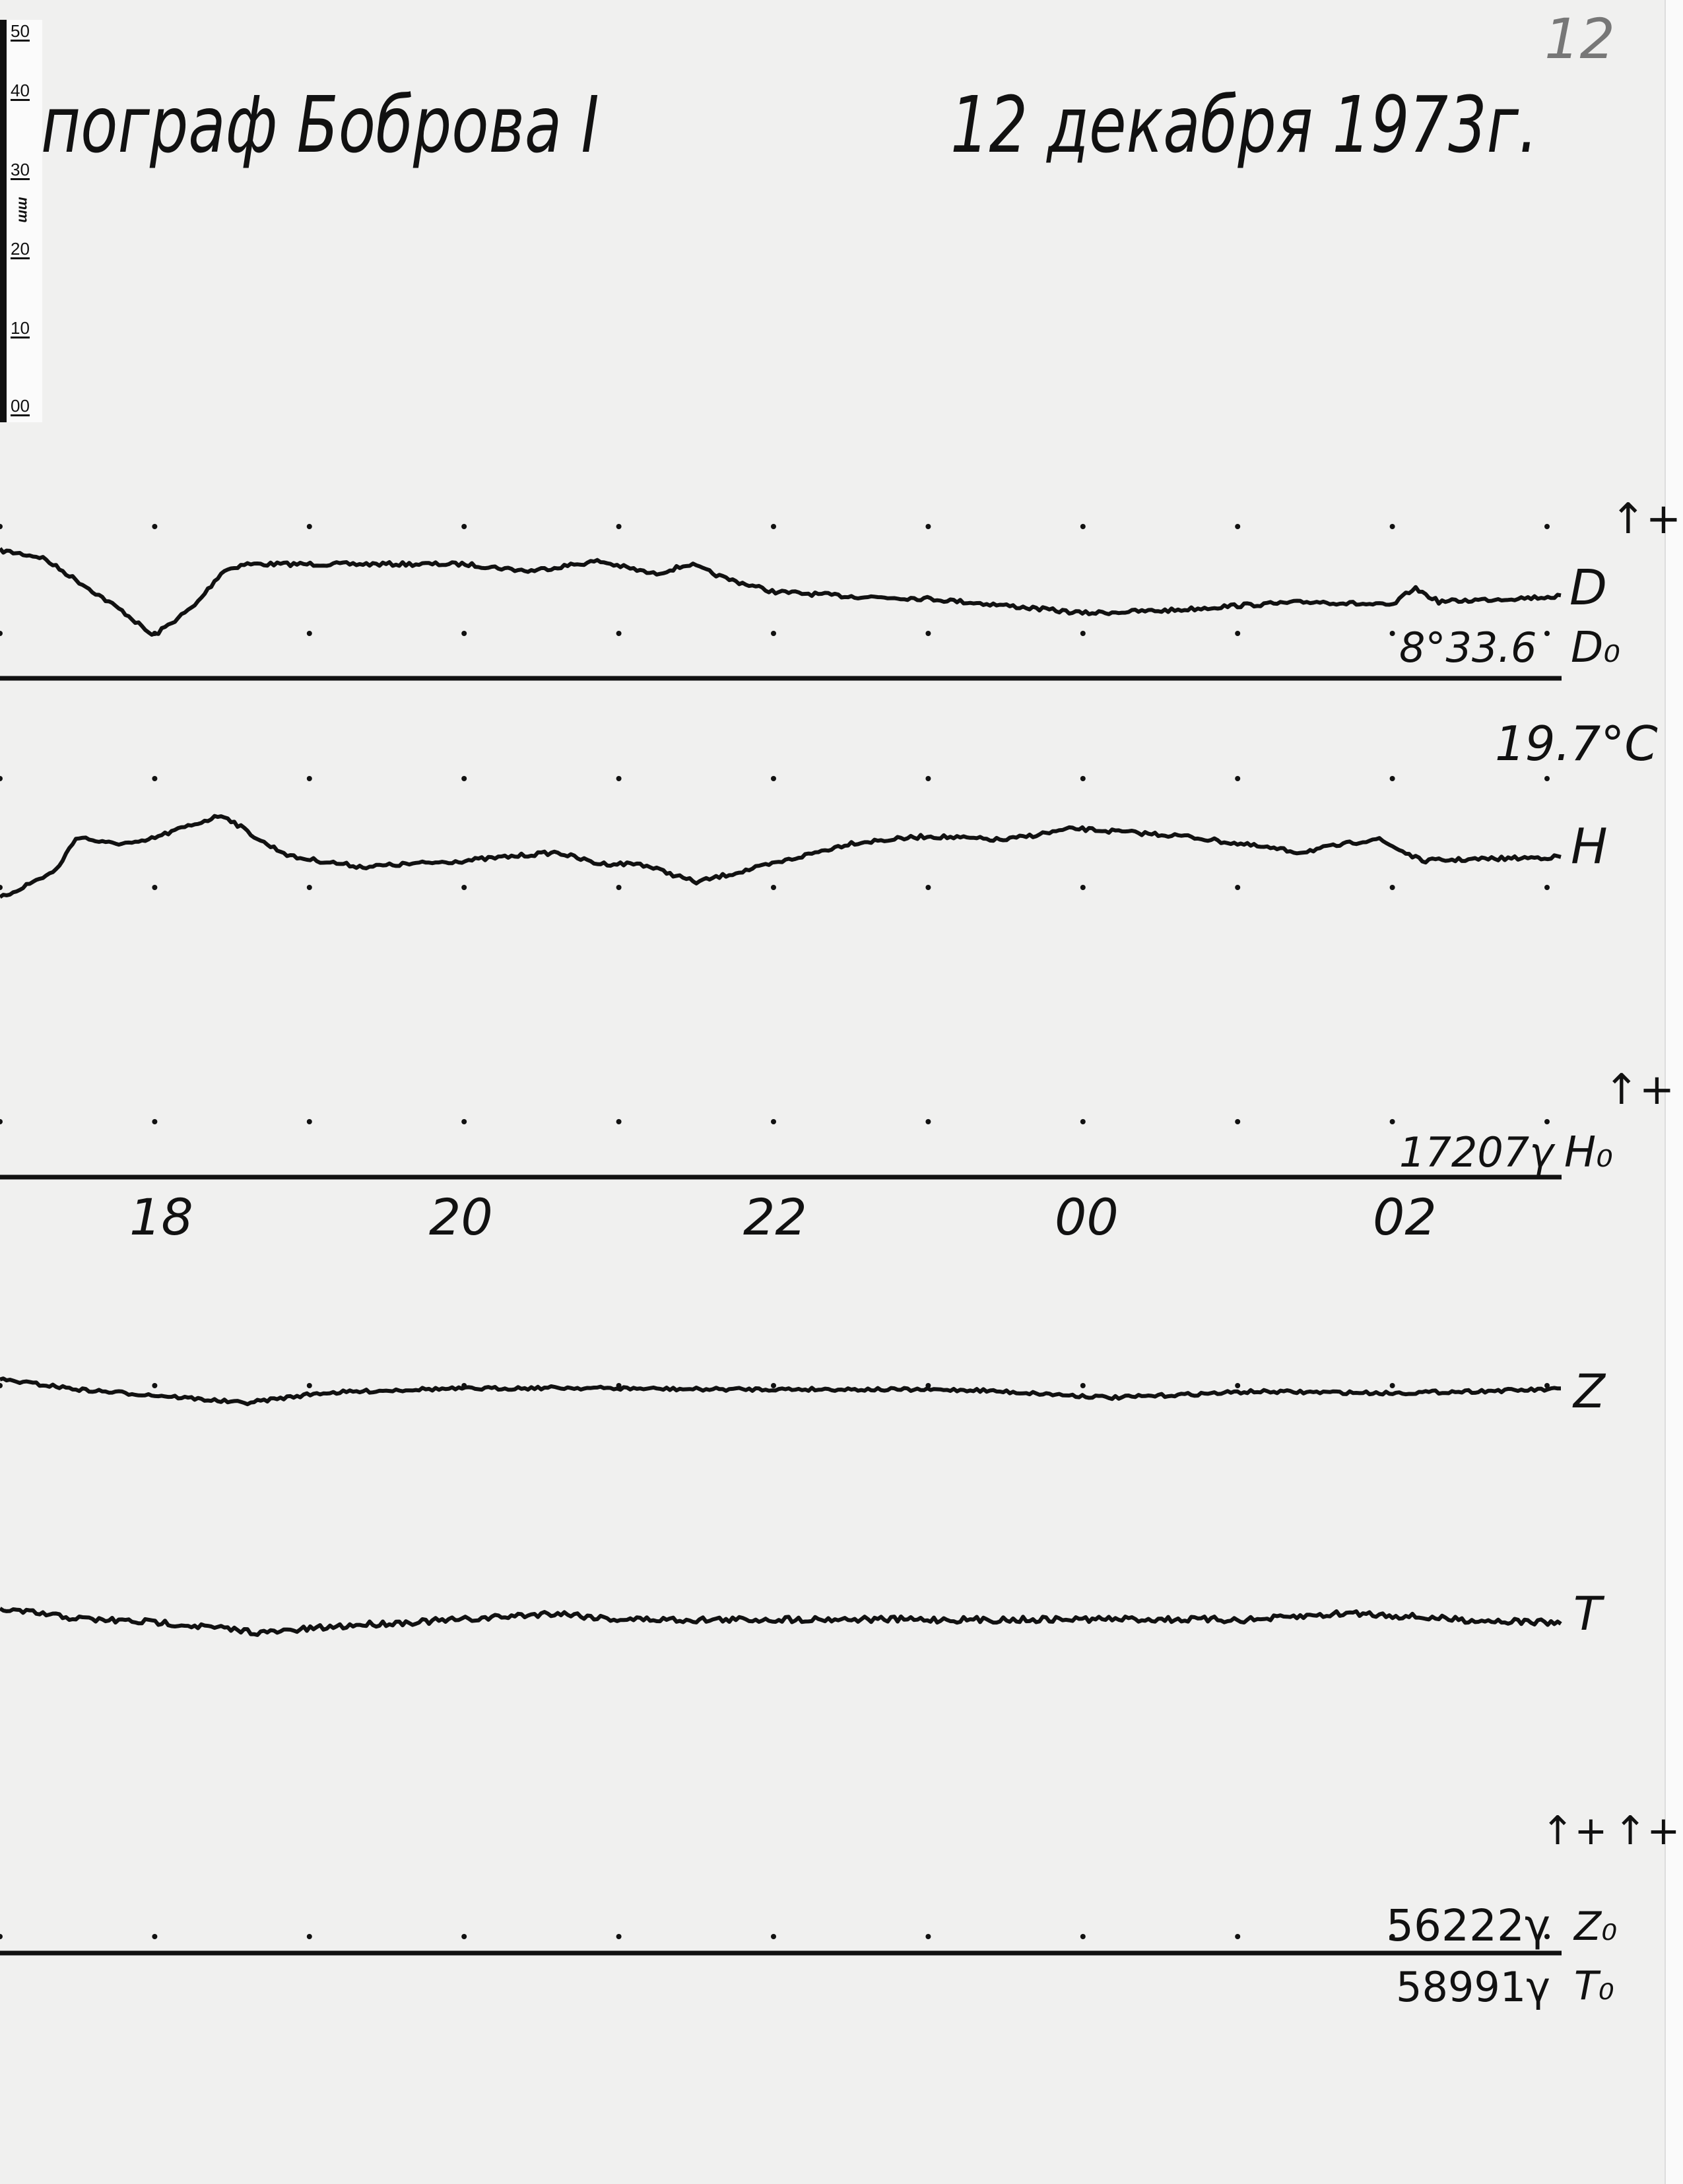 Image resolution: width=1683 pixels, height=2184 pixels. What do you see at coordinates (1576, 743) in the screenshot?
I see `temperature-label: 19.7°C` at bounding box center [1576, 743].